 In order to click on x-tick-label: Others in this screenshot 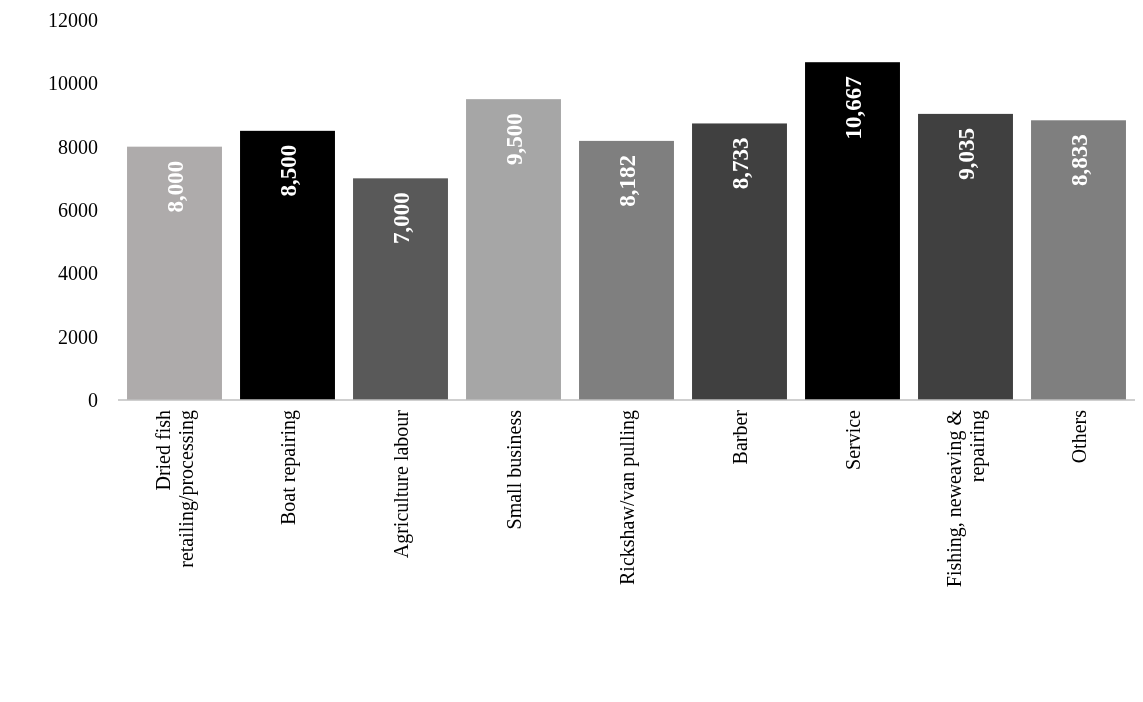, I will do `click(1078, 436)`.